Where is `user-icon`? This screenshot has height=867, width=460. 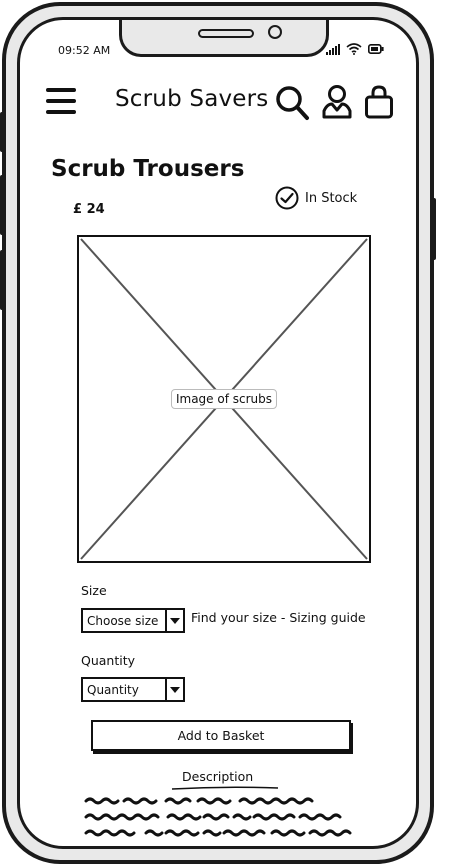 user-icon is located at coordinates (337, 102).